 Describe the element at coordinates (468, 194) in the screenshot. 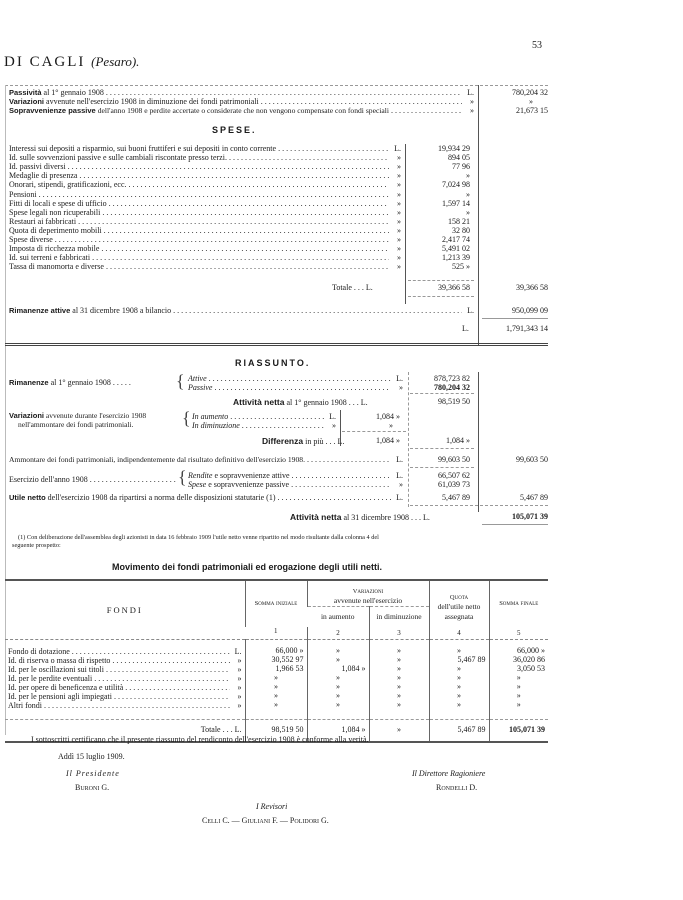

I see `spese-value: »` at that location.